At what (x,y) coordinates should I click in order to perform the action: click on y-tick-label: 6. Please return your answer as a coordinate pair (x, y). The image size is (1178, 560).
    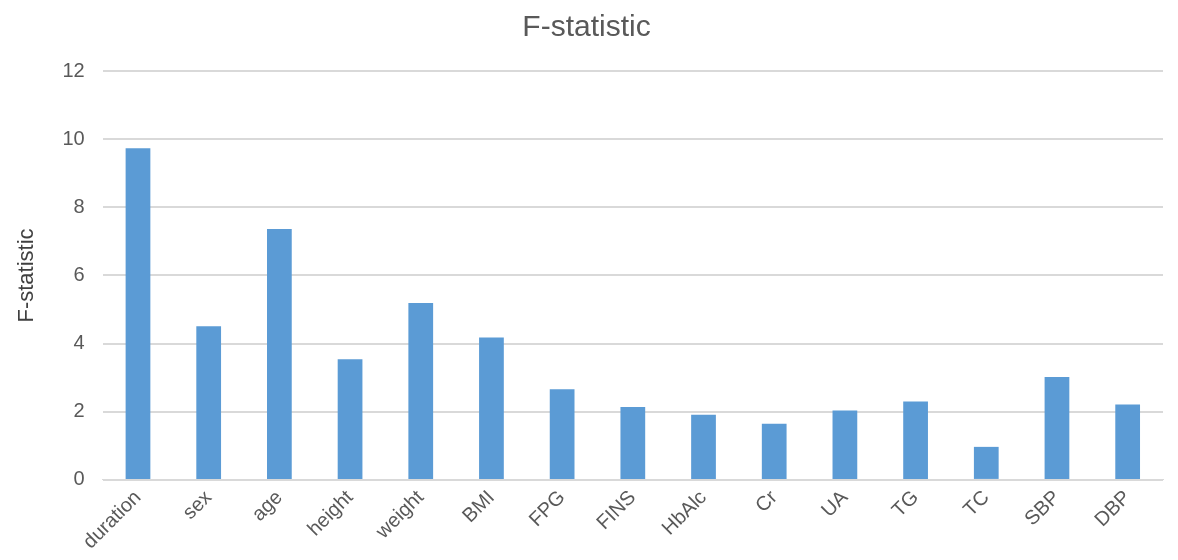
    Looking at the image, I should click on (79, 273).